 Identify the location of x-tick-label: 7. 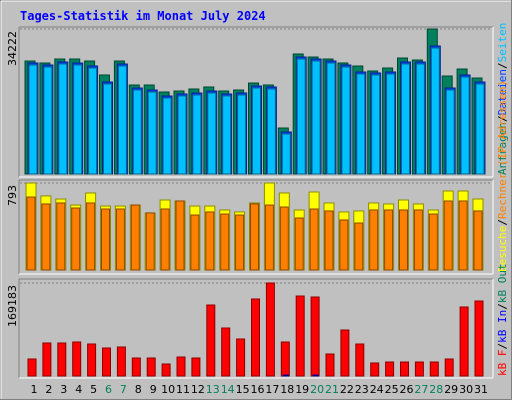
(123, 389).